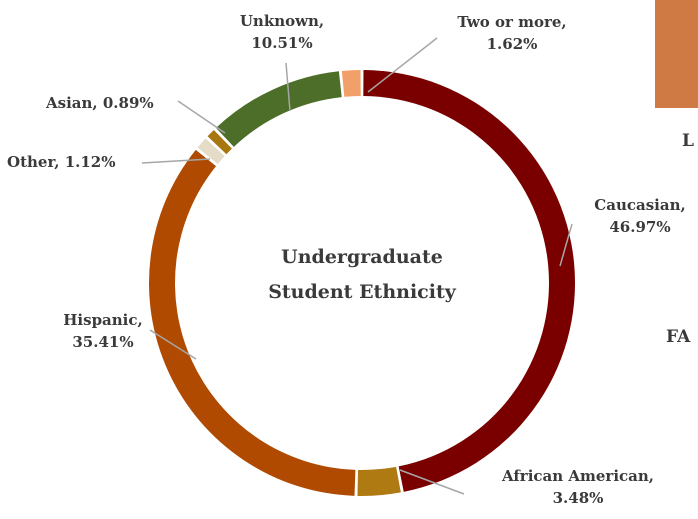 The image size is (698, 519). I want to click on leader-line-caucasian, so click(566, 245).